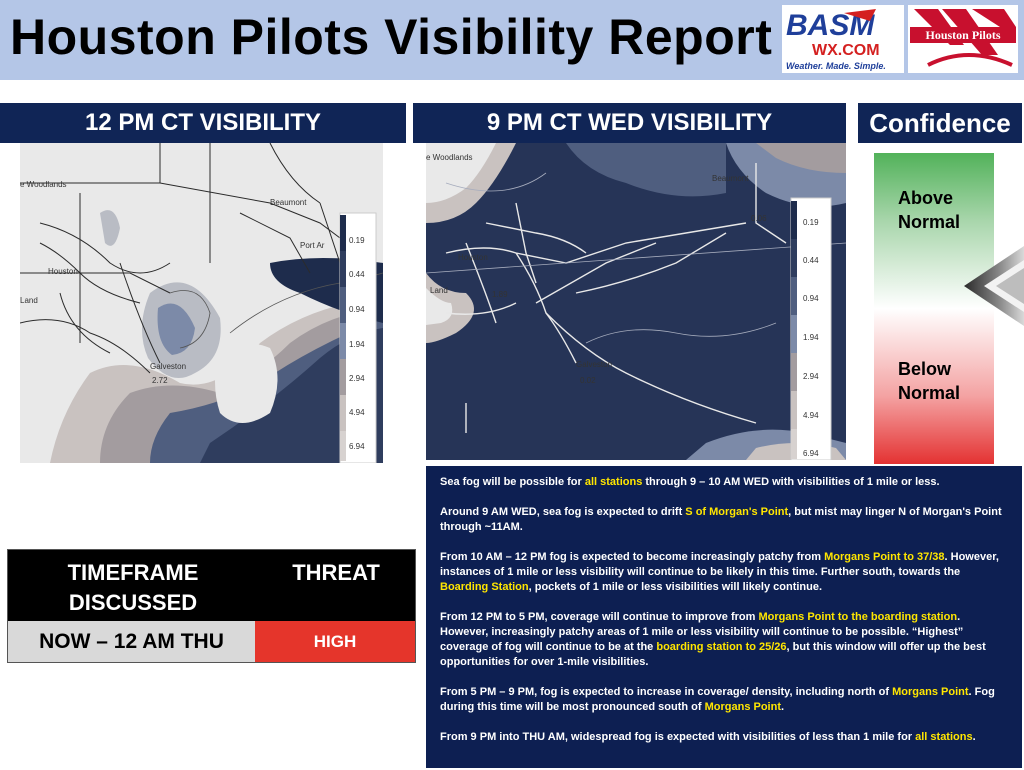 The image size is (1024, 770). I want to click on map-label-port-arthur: Port Ar, so click(312, 245).